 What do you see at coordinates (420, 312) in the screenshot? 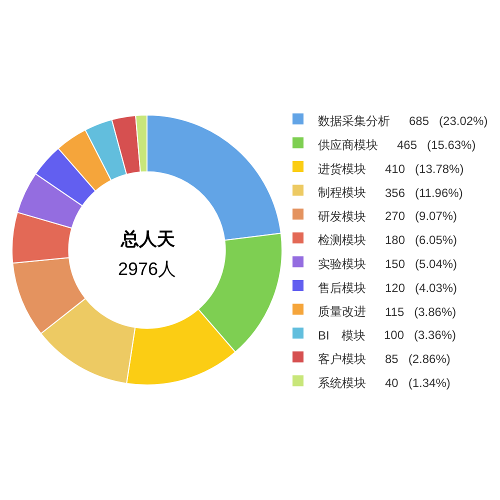
I see `data-label: 115 (3.86%)` at bounding box center [420, 312].